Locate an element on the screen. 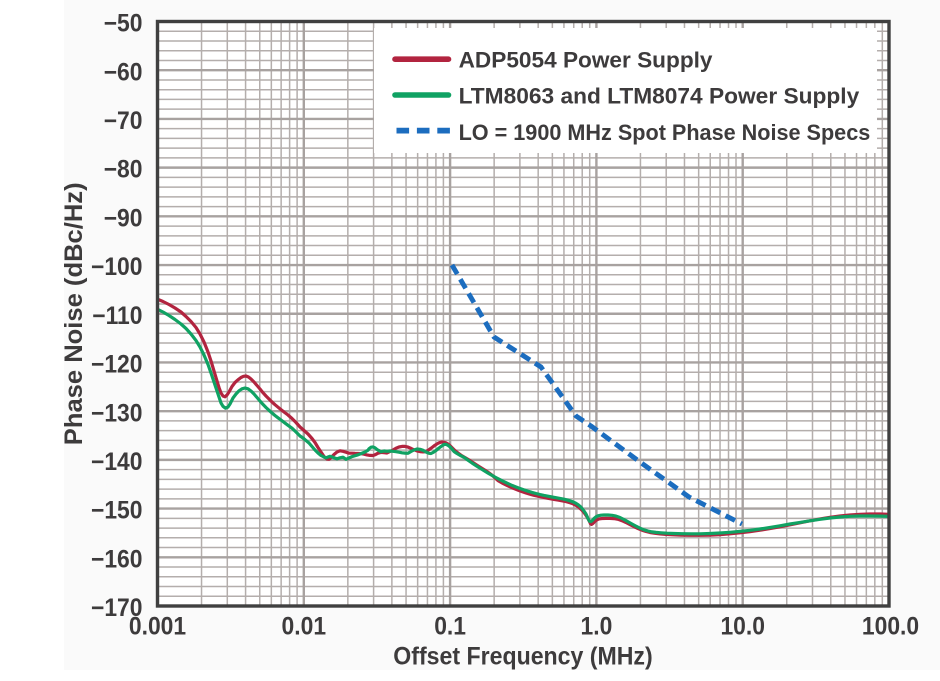 The width and height of the screenshot is (940, 681). svg-text: −110 is located at coordinates (117, 316).